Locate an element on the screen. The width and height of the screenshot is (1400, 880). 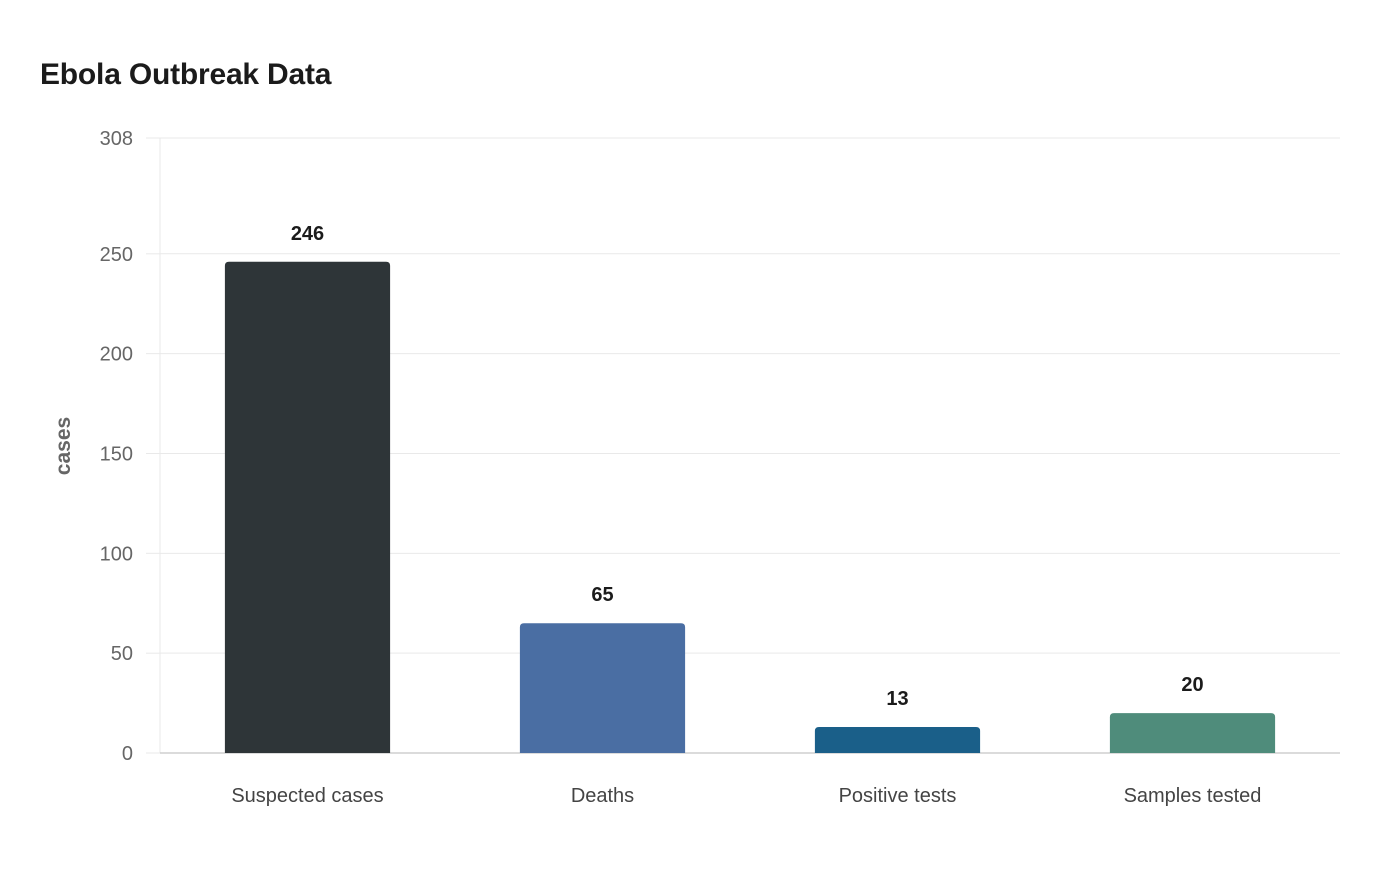
y-tick-label: 308 is located at coordinates (116, 139).